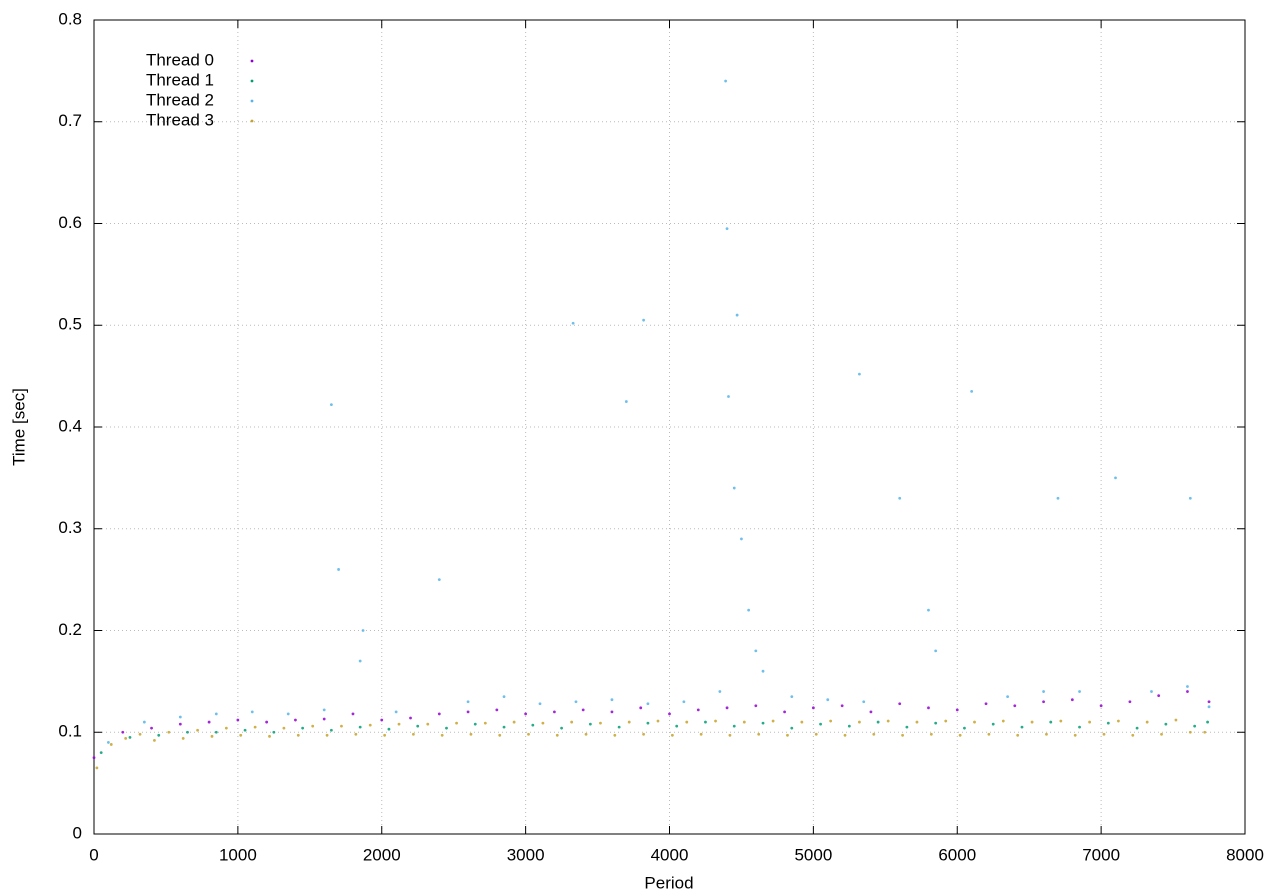 The image size is (1280, 896). Describe the element at coordinates (957, 854) in the screenshot. I see `x-tick-label: 6000` at that location.